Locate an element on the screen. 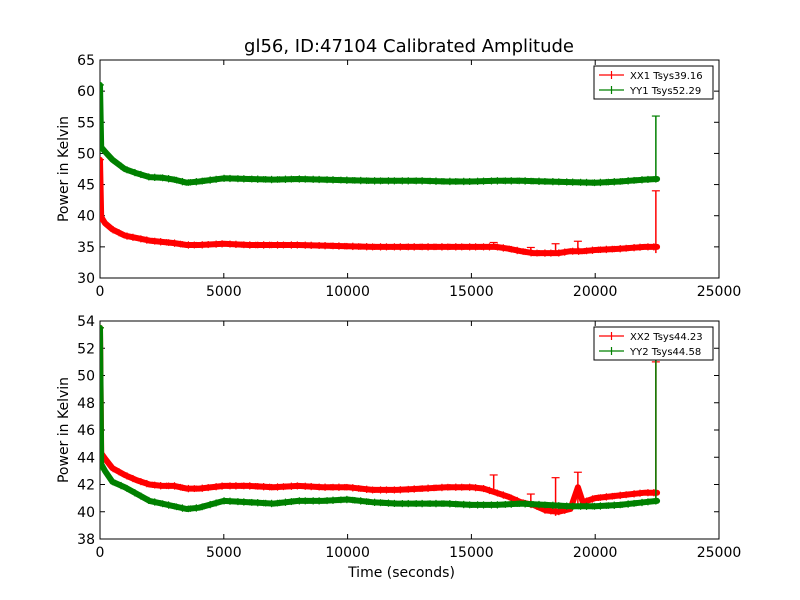  y-tick-label: 44 is located at coordinates (86, 458).